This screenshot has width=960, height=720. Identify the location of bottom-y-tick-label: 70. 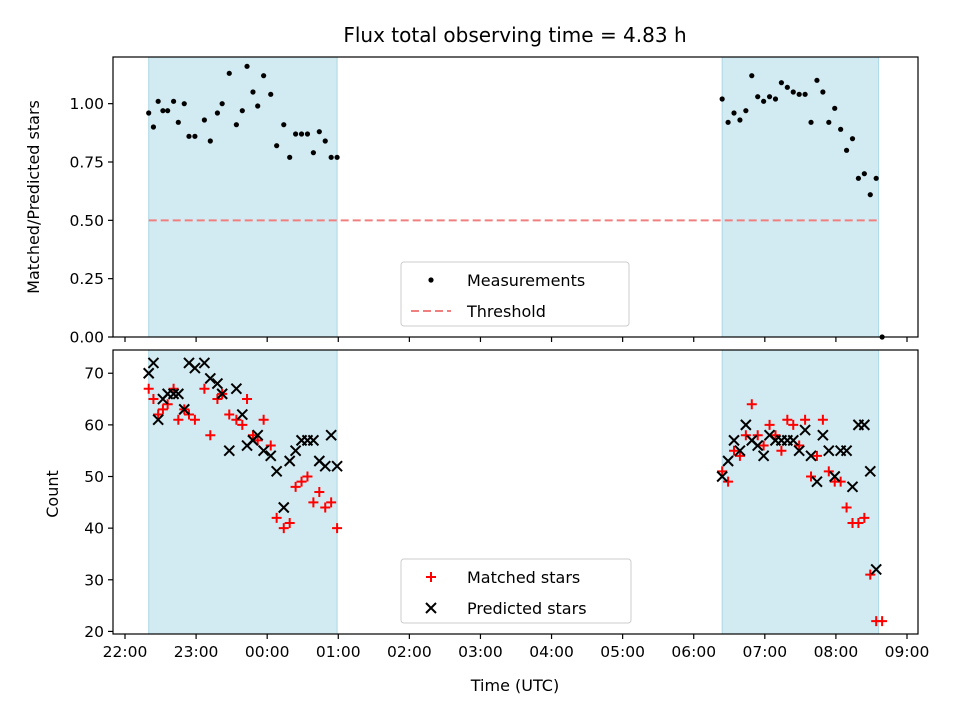
(94, 374).